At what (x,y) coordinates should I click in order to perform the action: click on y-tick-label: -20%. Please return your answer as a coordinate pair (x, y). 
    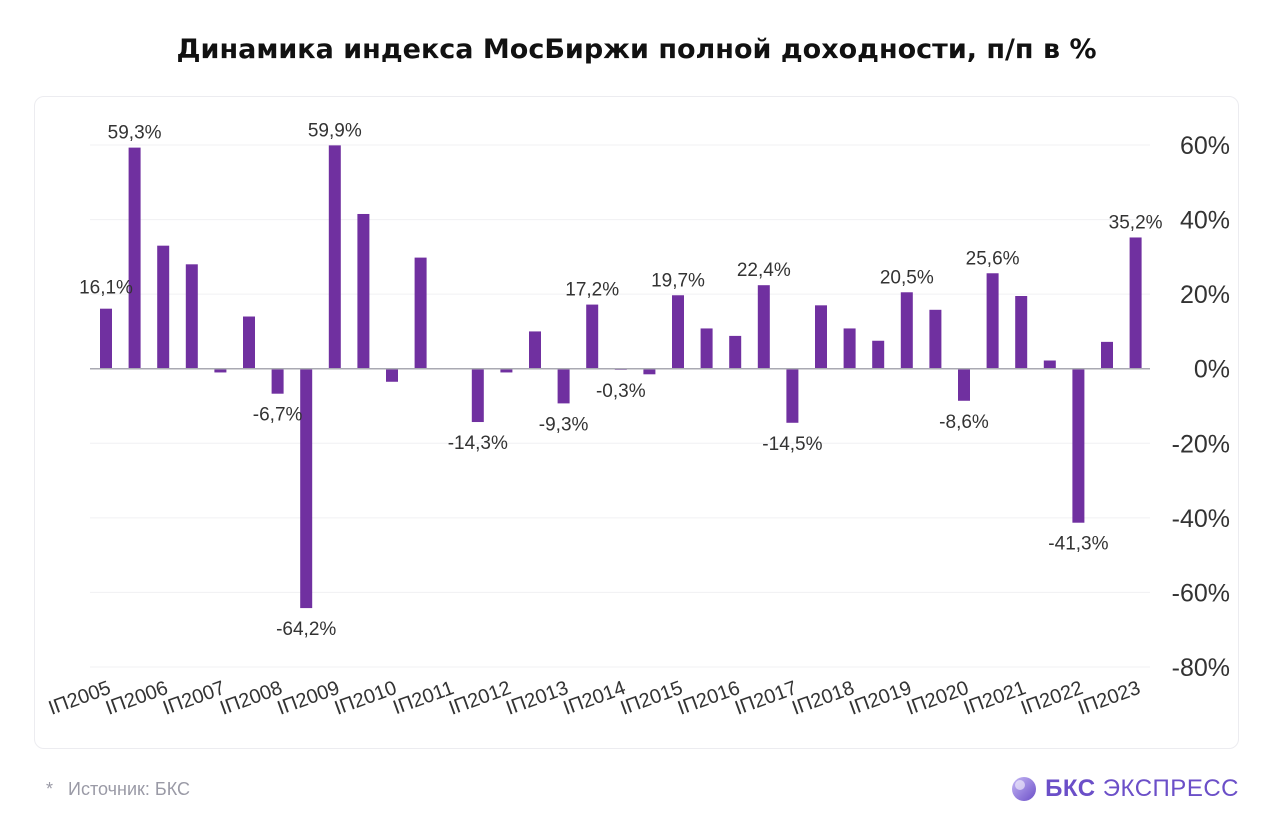
    Looking at the image, I should click on (1201, 444).